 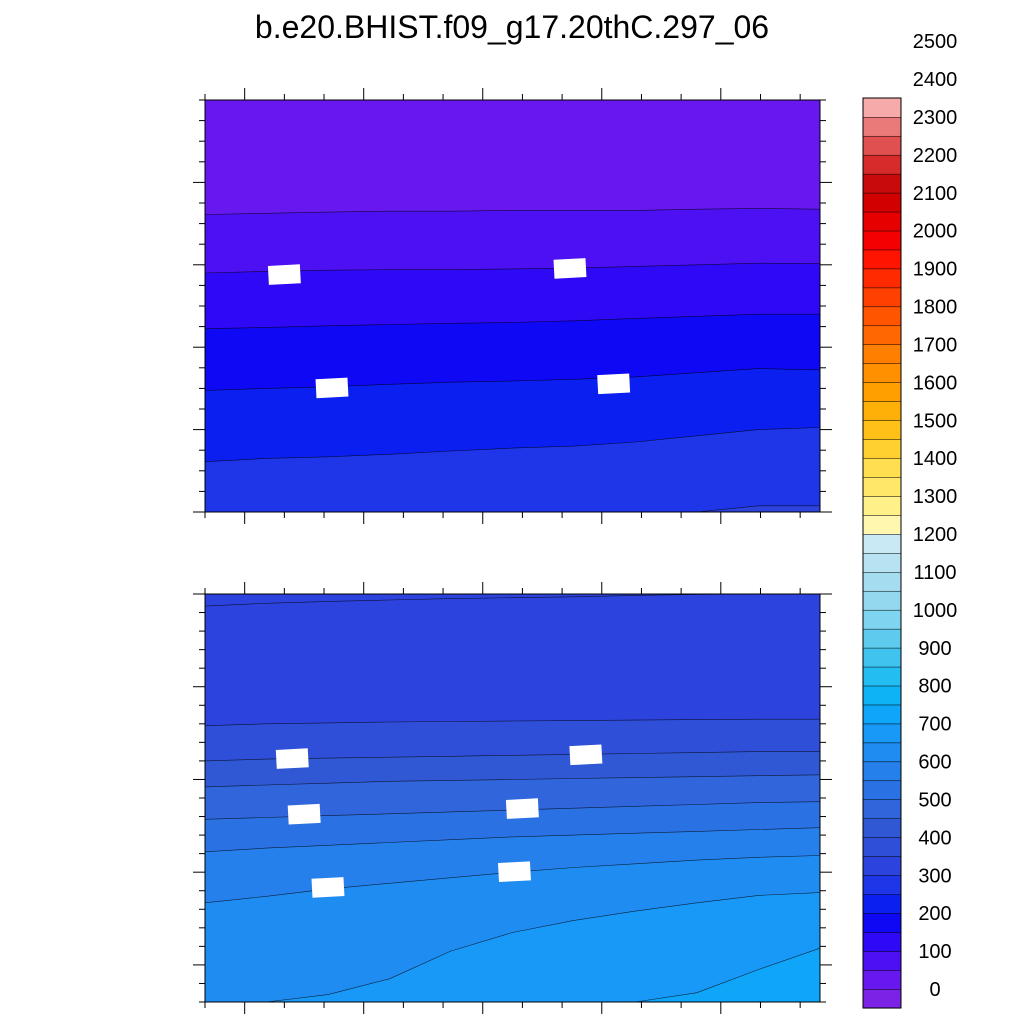 I want to click on colorbar-tick-label: 1800, so click(x=935, y=308).